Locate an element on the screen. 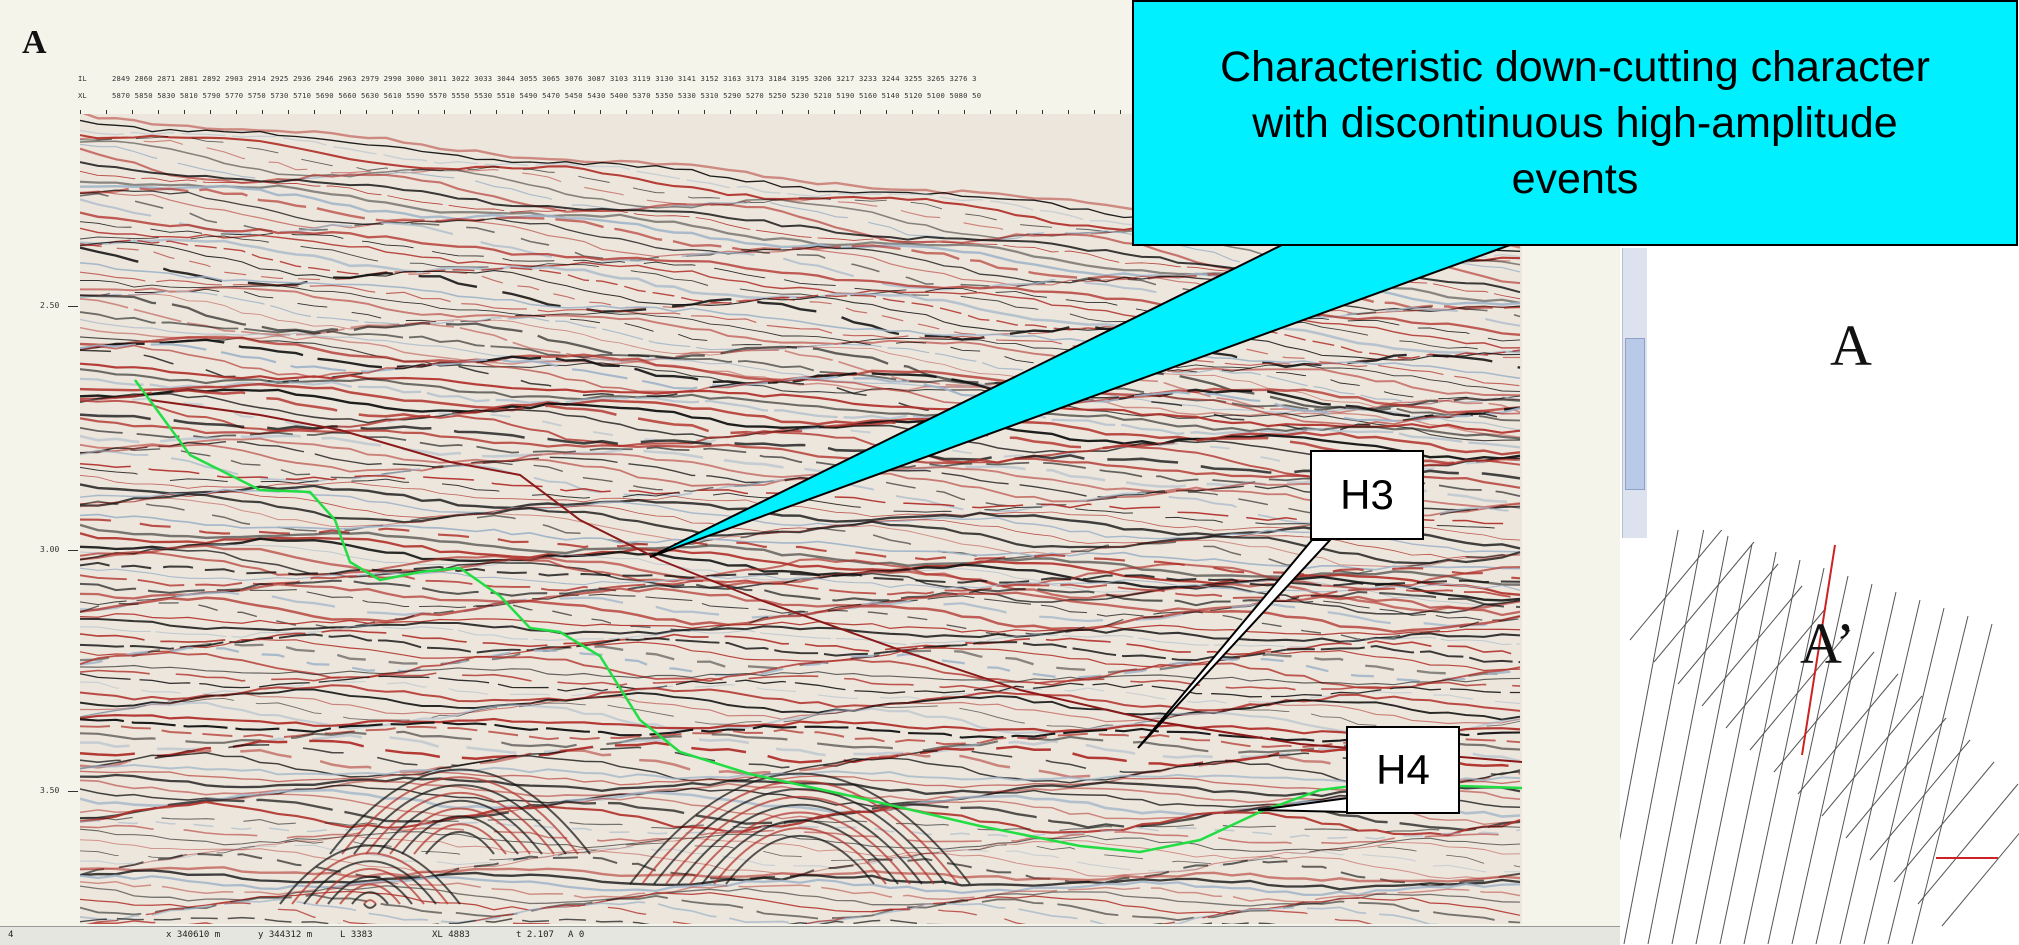 The image size is (2019, 945). status-time: t 2.107 is located at coordinates (535, 935).